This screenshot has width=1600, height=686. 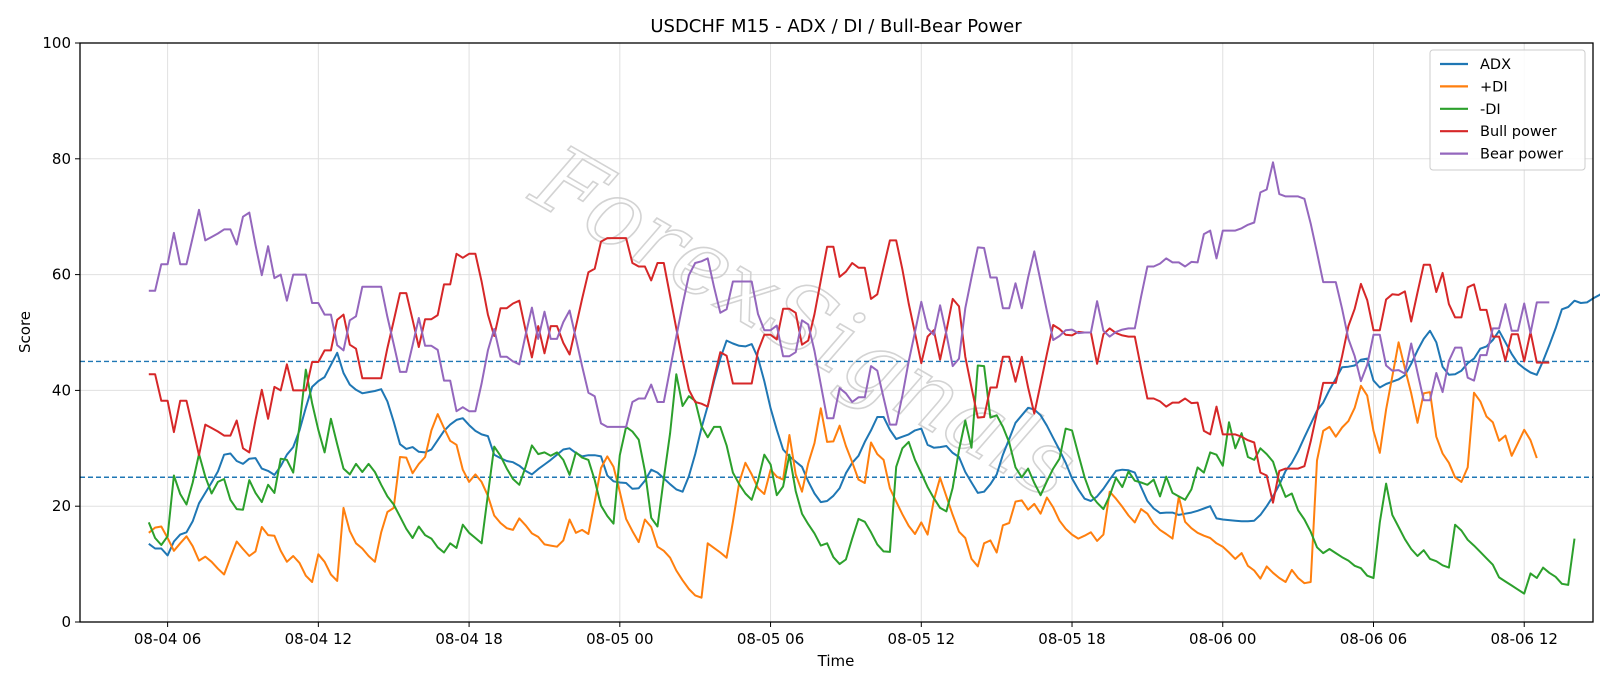 What do you see at coordinates (61, 332) in the screenshot?
I see `y-axis-ticks: 0 20 40 60 80 100` at bounding box center [61, 332].